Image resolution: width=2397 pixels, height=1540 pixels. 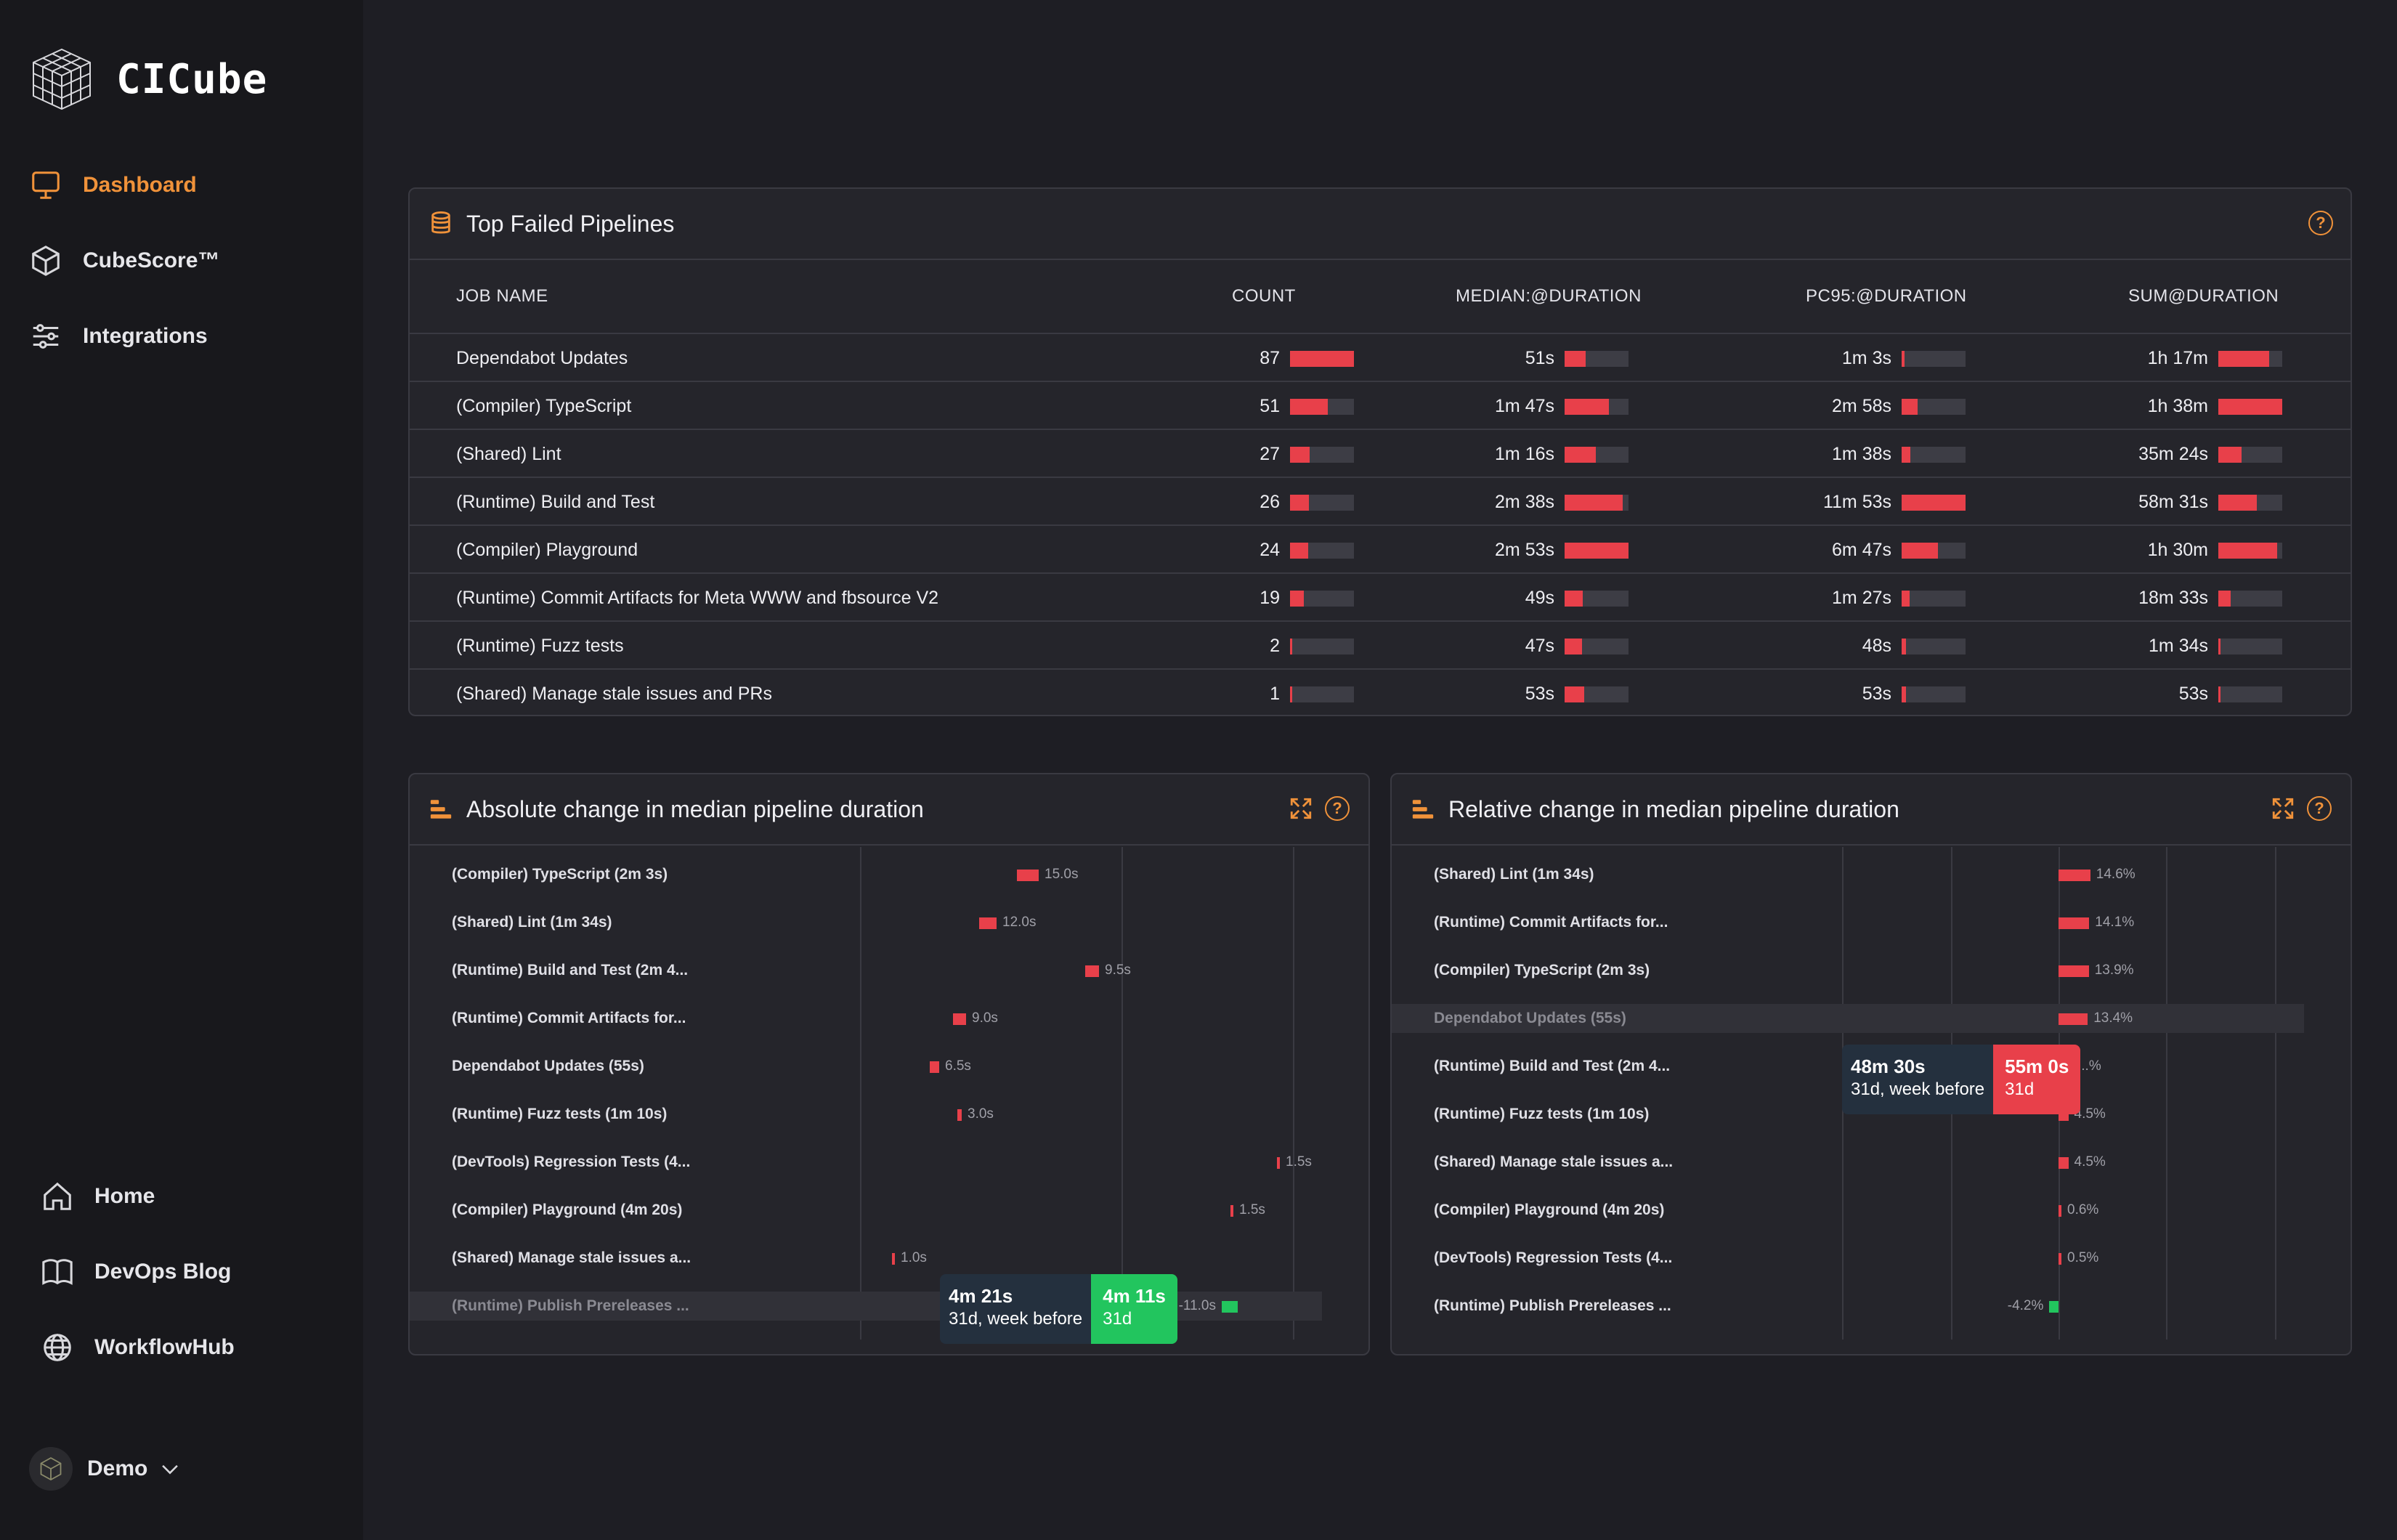 What do you see at coordinates (1862, 406) in the screenshot?
I see `pc95-cell: 2m 58s` at bounding box center [1862, 406].